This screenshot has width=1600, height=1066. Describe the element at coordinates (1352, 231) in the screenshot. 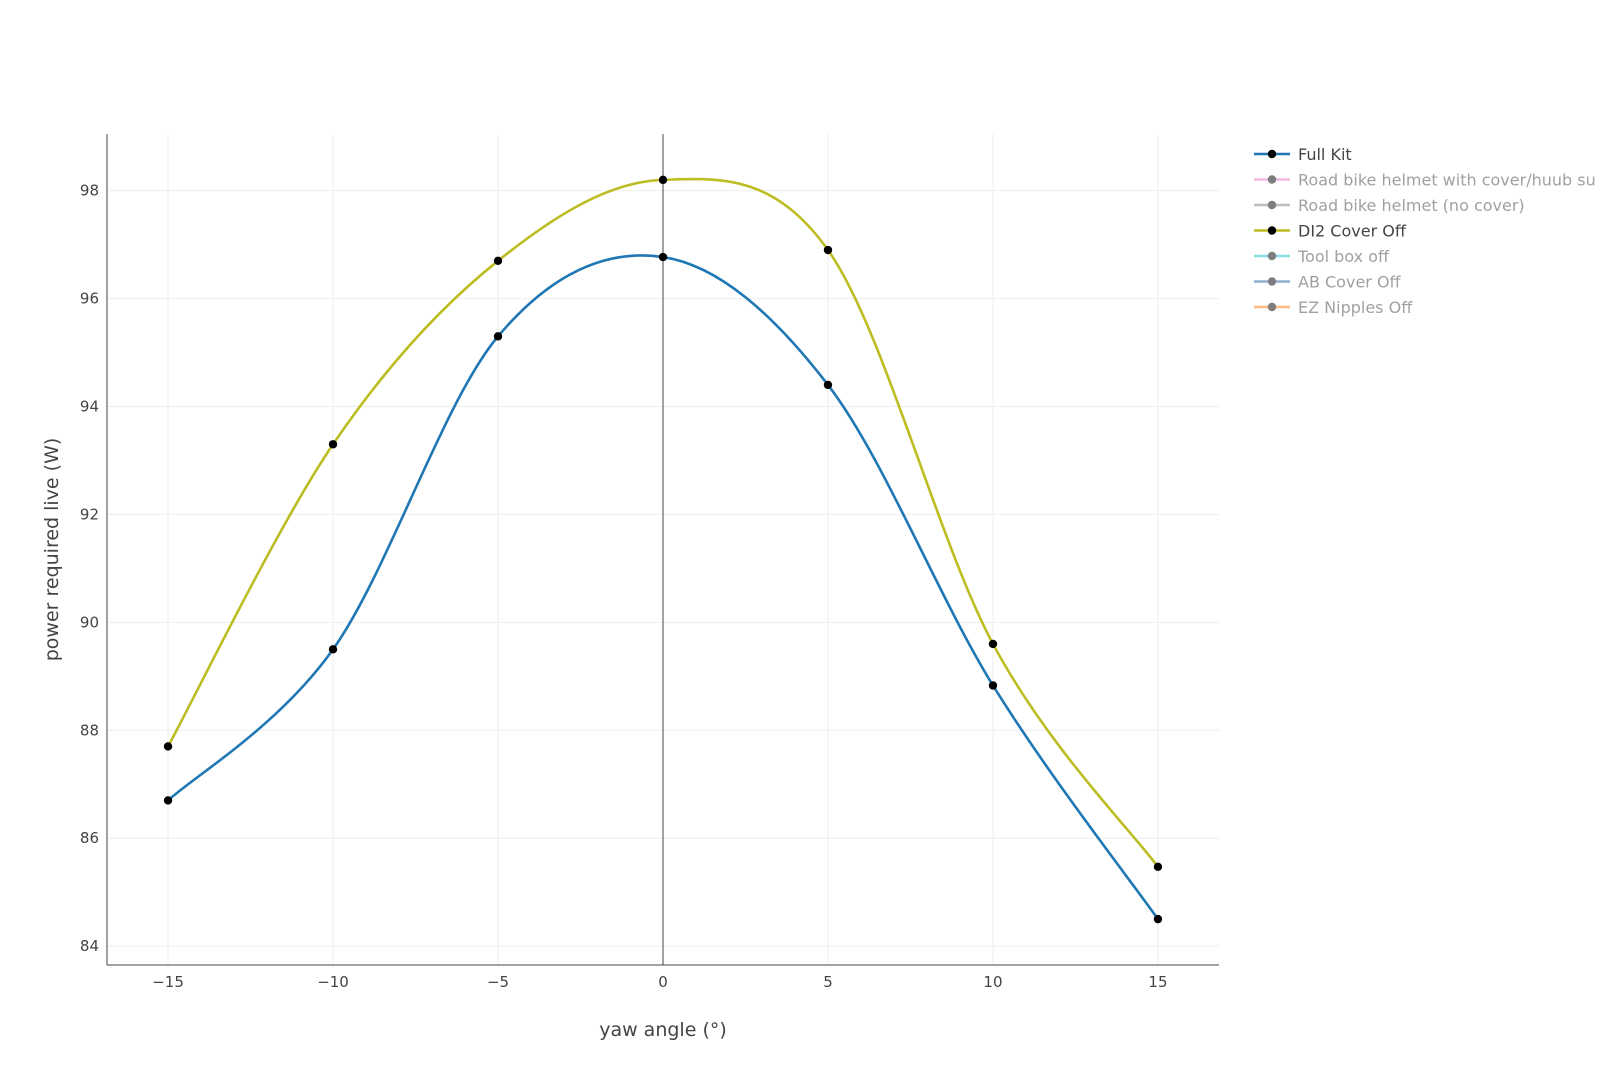

I see `legend-label: DI2 Cover Off` at that location.